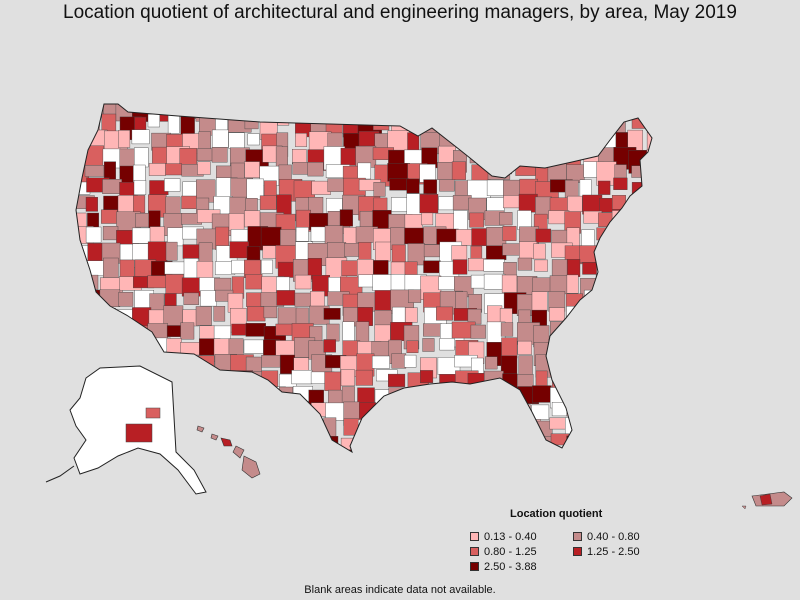 This screenshot has width=800, height=600. Describe the element at coordinates (510, 566) in the screenshot. I see `legend-label: 2.50 - 3.88` at that location.